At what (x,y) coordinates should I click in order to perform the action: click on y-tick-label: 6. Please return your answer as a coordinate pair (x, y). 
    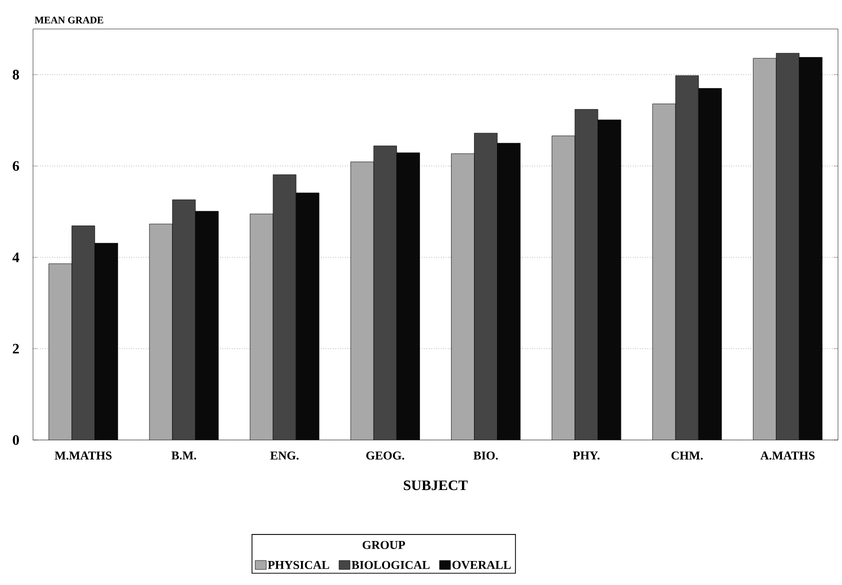
    Looking at the image, I should click on (16, 166).